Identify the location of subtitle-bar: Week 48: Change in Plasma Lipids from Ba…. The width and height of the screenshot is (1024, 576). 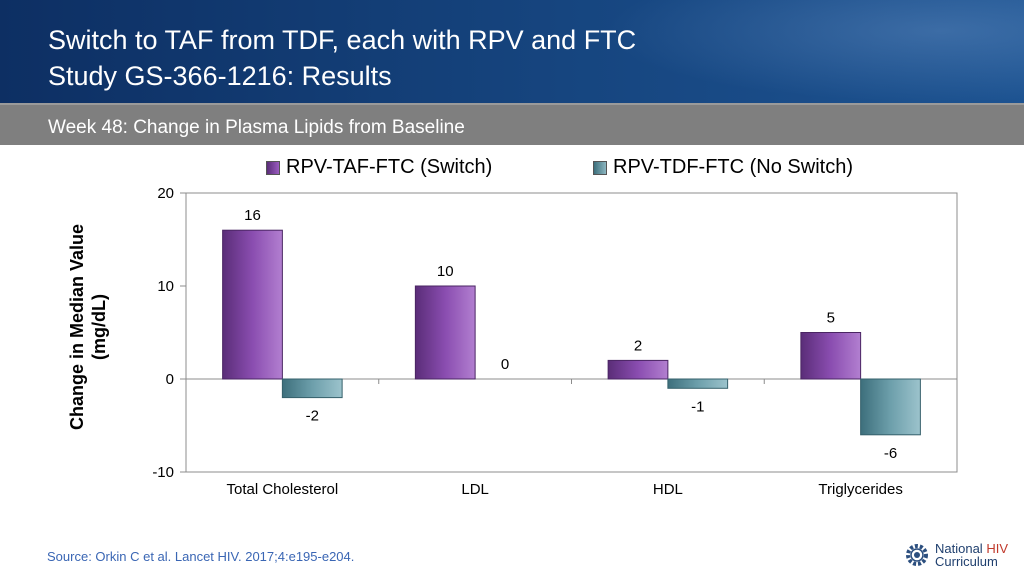
(512, 124).